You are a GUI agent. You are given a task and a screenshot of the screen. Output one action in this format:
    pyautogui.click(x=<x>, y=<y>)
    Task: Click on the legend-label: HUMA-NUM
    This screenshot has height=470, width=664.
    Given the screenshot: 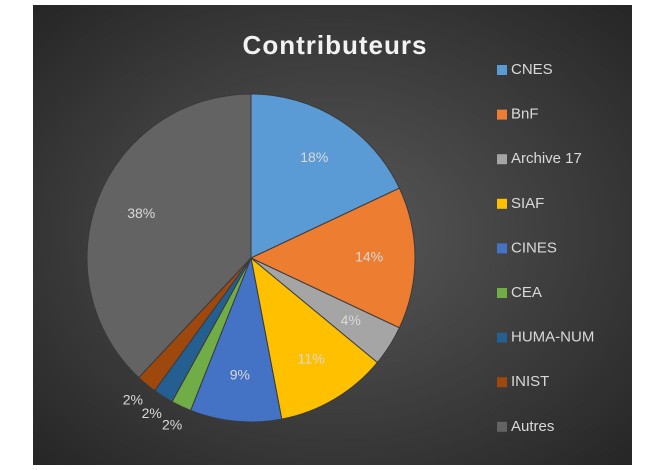 What is the action you would take?
    pyautogui.click(x=552, y=337)
    